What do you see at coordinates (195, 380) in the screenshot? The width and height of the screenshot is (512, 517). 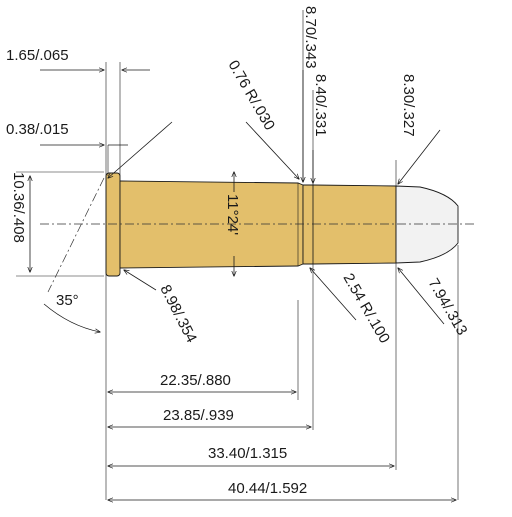 I see `label-length-to-shoulder: 22.35/.880` at bounding box center [195, 380].